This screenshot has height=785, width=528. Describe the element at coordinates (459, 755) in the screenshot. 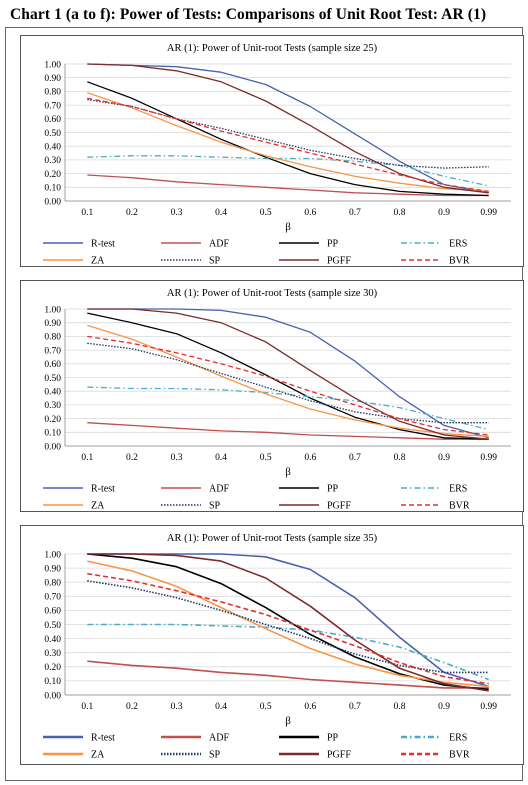

I see `legend-label: BVR` at that location.